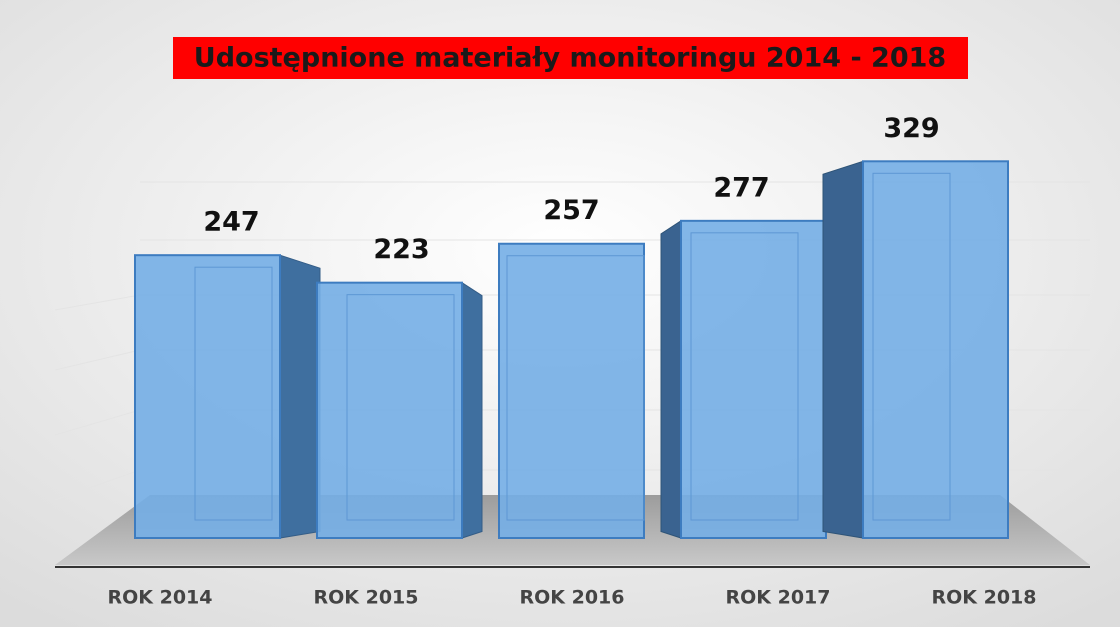  Describe the element at coordinates (777, 598) in the screenshot. I see `x-tick-label: ROK 2017` at that location.